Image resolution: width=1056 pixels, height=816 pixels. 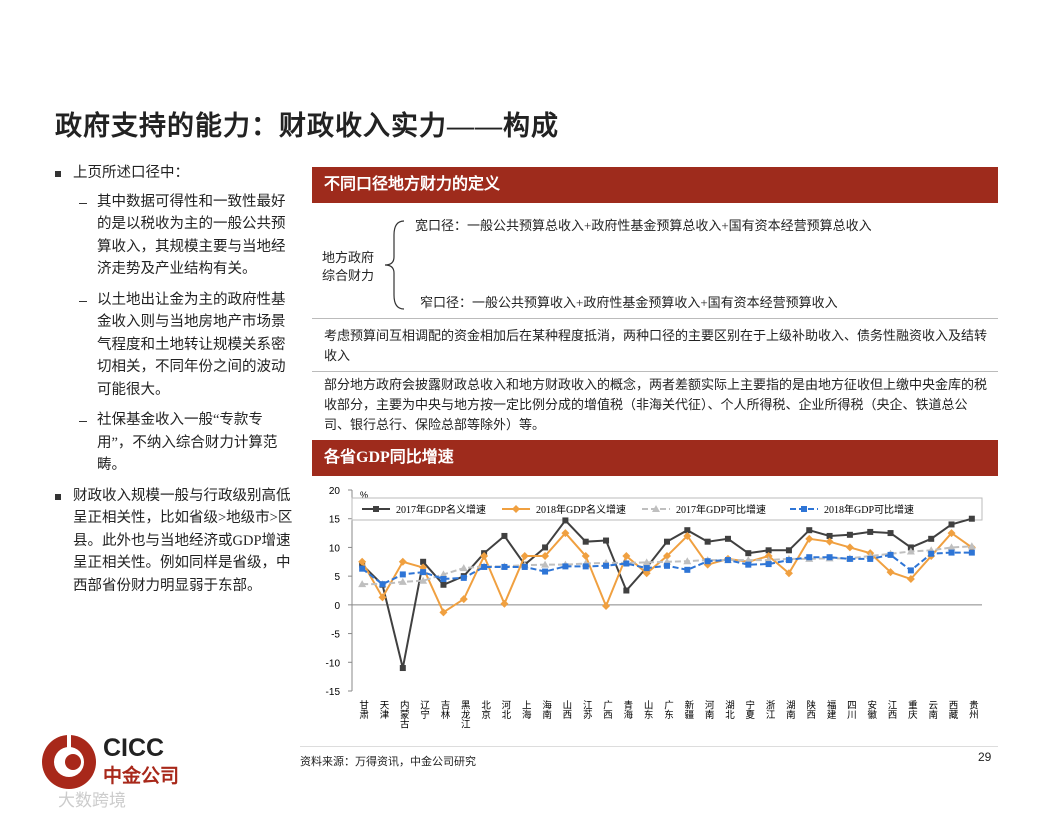 What do you see at coordinates (485, 710) in the screenshot?
I see `x-tick-label: 北京` at bounding box center [485, 710].